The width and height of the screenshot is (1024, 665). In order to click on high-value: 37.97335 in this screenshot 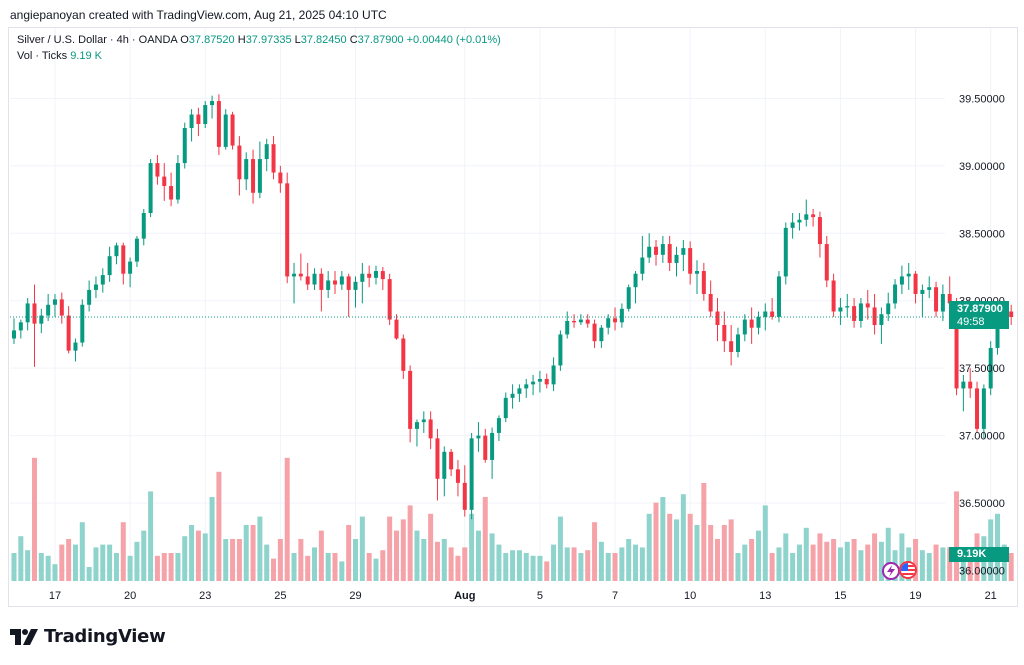, I will do `click(268, 40)`.